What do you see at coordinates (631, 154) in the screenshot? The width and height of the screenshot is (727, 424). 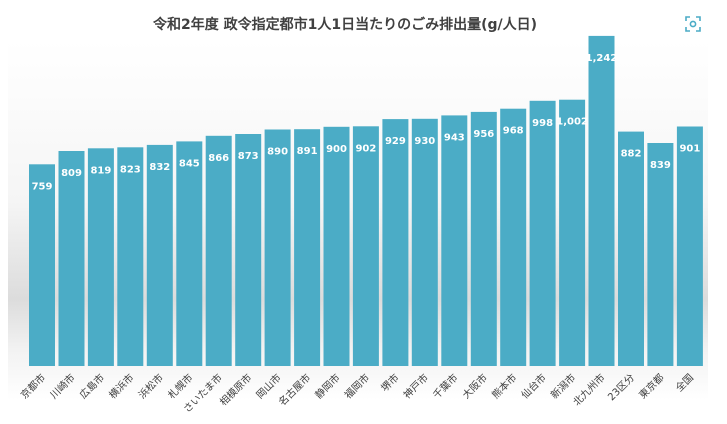 I see `bar-value-label: 882` at bounding box center [631, 154].